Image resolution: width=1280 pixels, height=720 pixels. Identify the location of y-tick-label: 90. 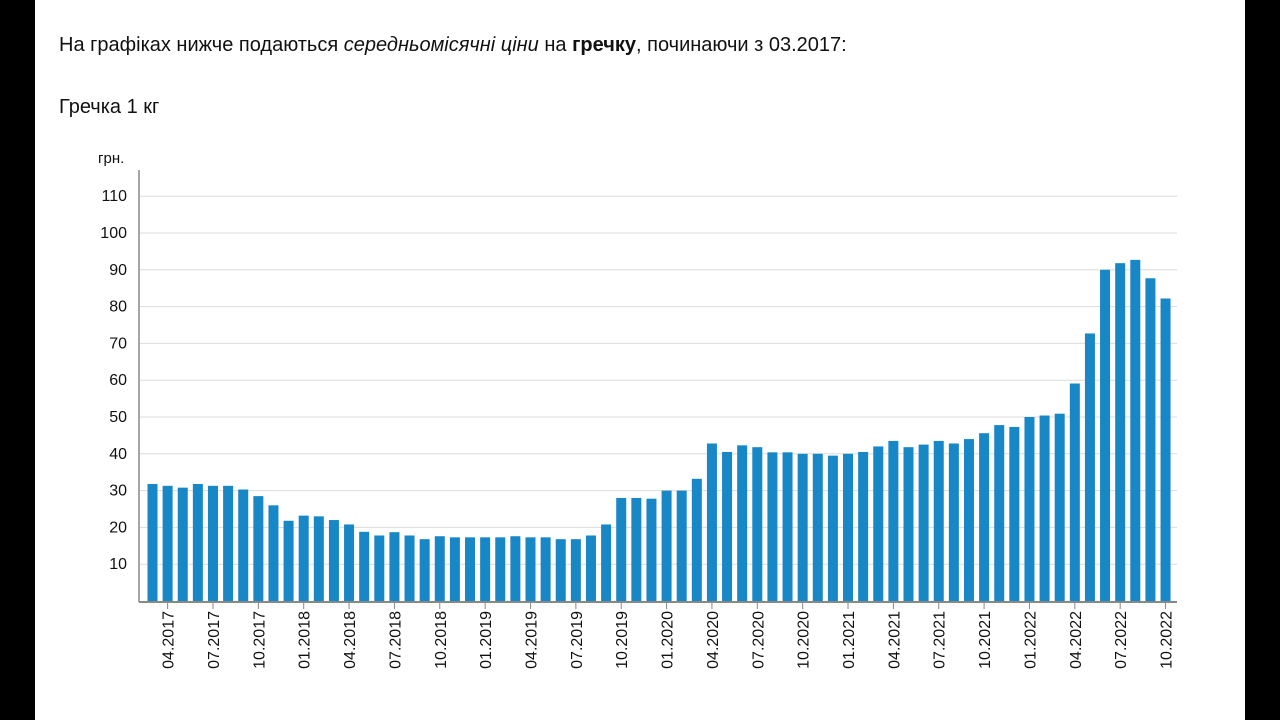
(118, 270).